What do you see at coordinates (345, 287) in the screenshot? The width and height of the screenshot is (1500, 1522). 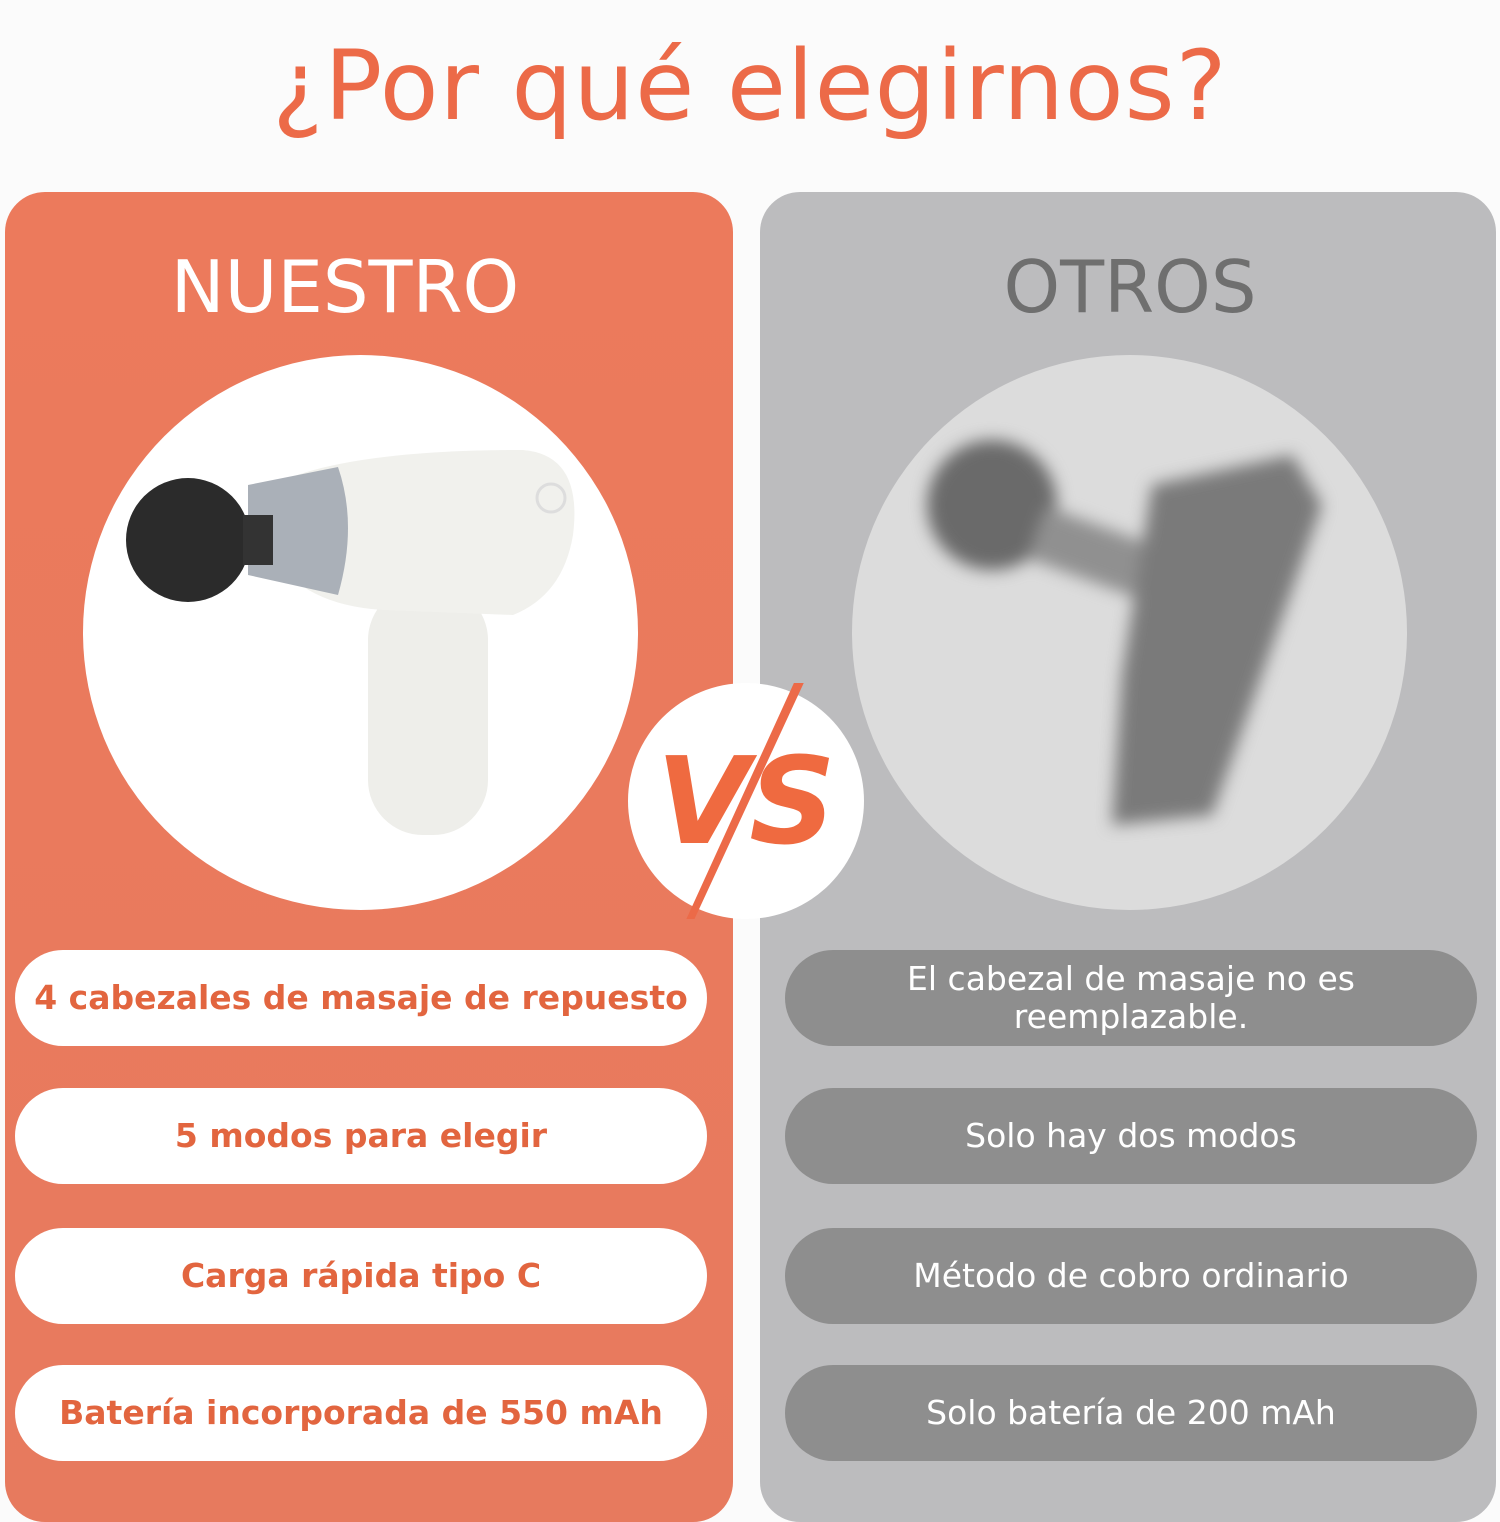 I see `ours-heading: NUESTRO` at bounding box center [345, 287].